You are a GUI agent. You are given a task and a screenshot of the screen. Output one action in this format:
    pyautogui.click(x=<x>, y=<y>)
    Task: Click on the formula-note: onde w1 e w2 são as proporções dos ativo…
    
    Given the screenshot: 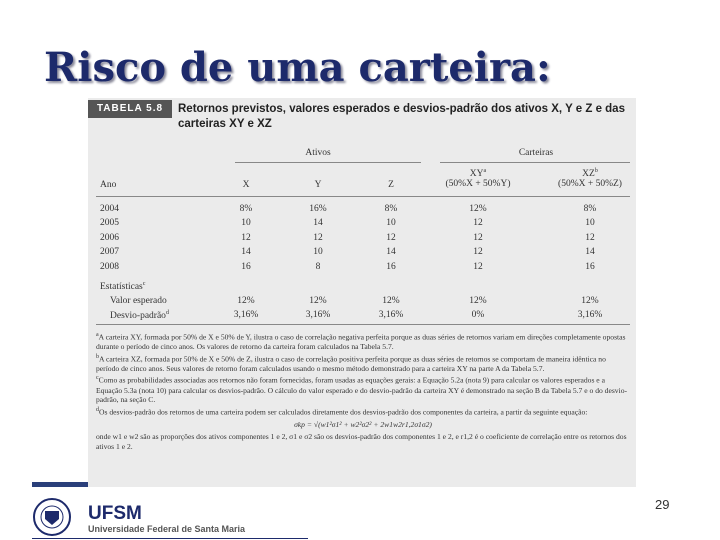 What is the action you would take?
    pyautogui.click(x=361, y=442)
    